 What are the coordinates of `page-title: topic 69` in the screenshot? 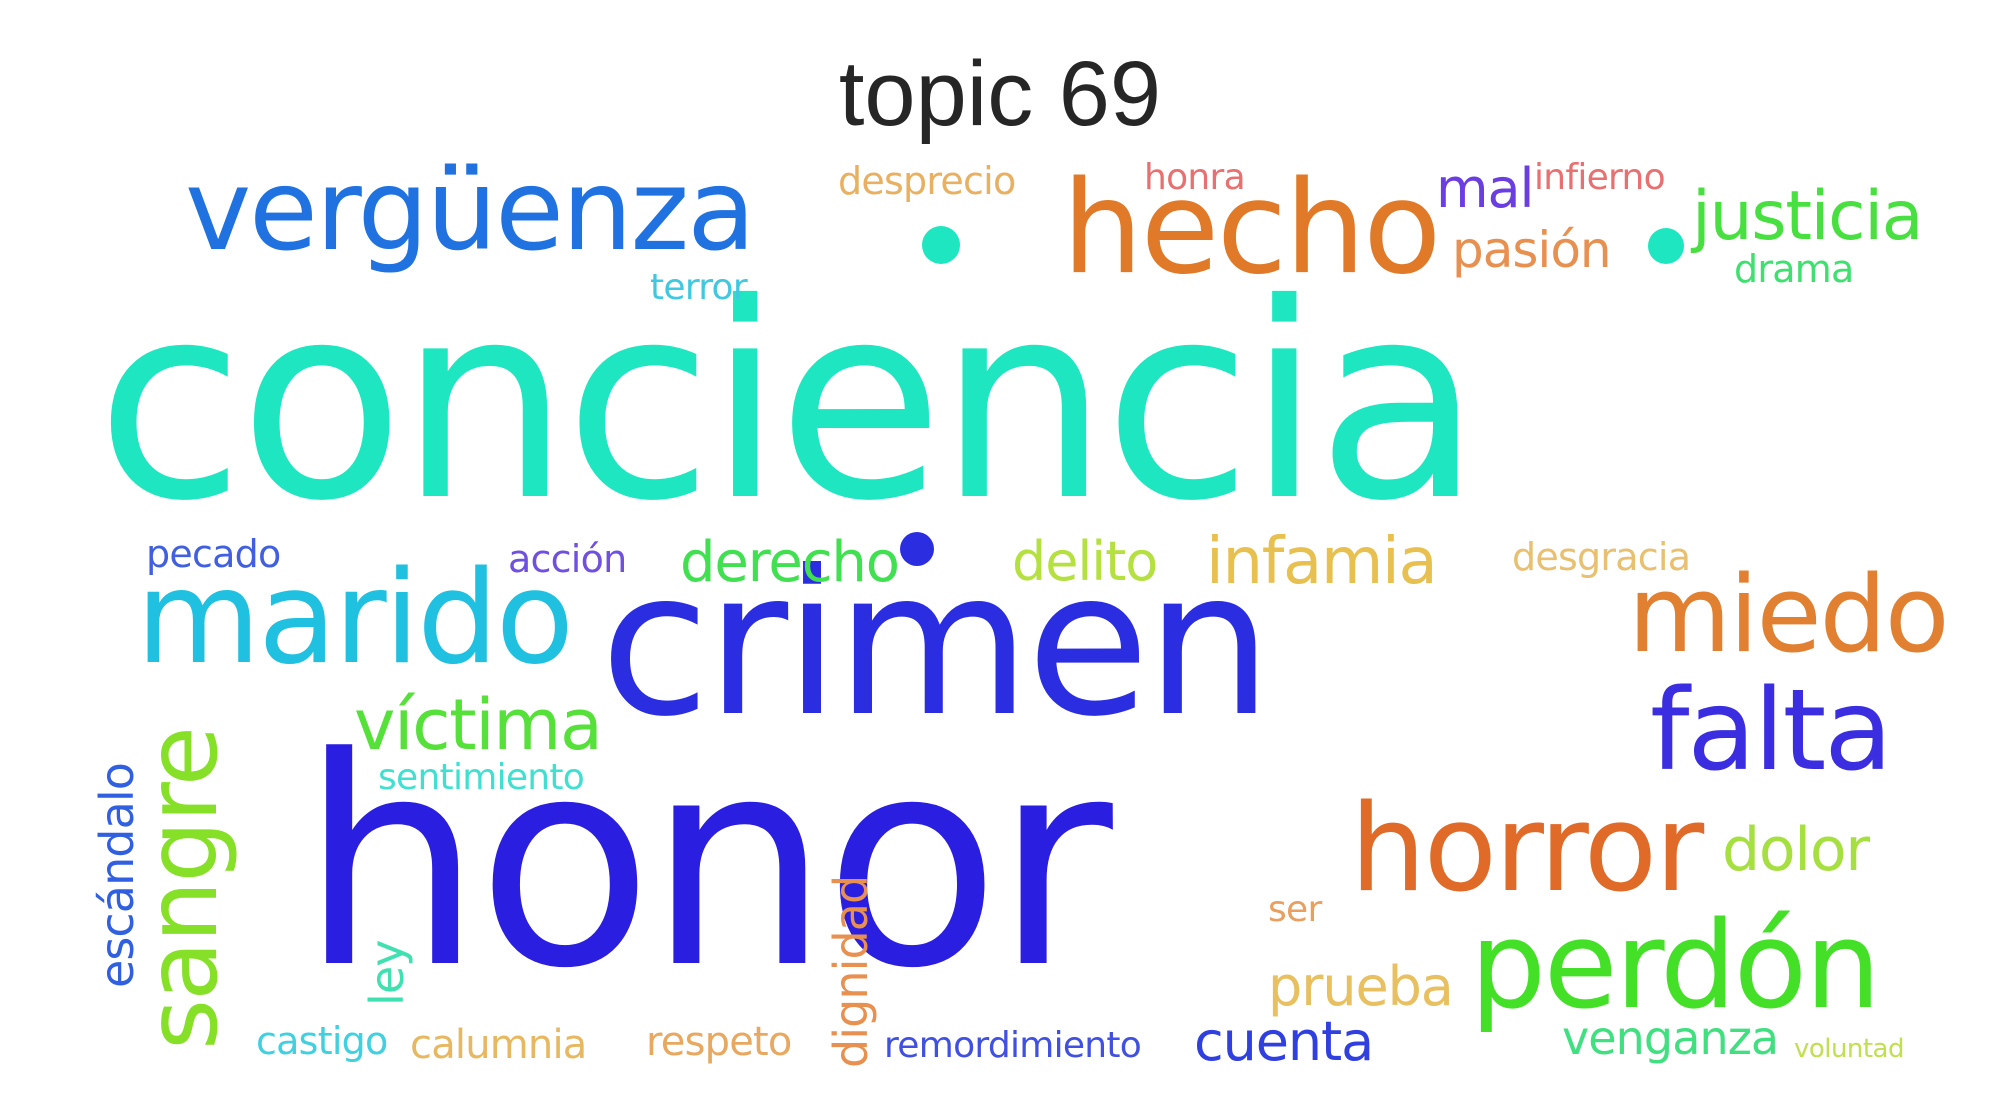 It's located at (1000, 94).